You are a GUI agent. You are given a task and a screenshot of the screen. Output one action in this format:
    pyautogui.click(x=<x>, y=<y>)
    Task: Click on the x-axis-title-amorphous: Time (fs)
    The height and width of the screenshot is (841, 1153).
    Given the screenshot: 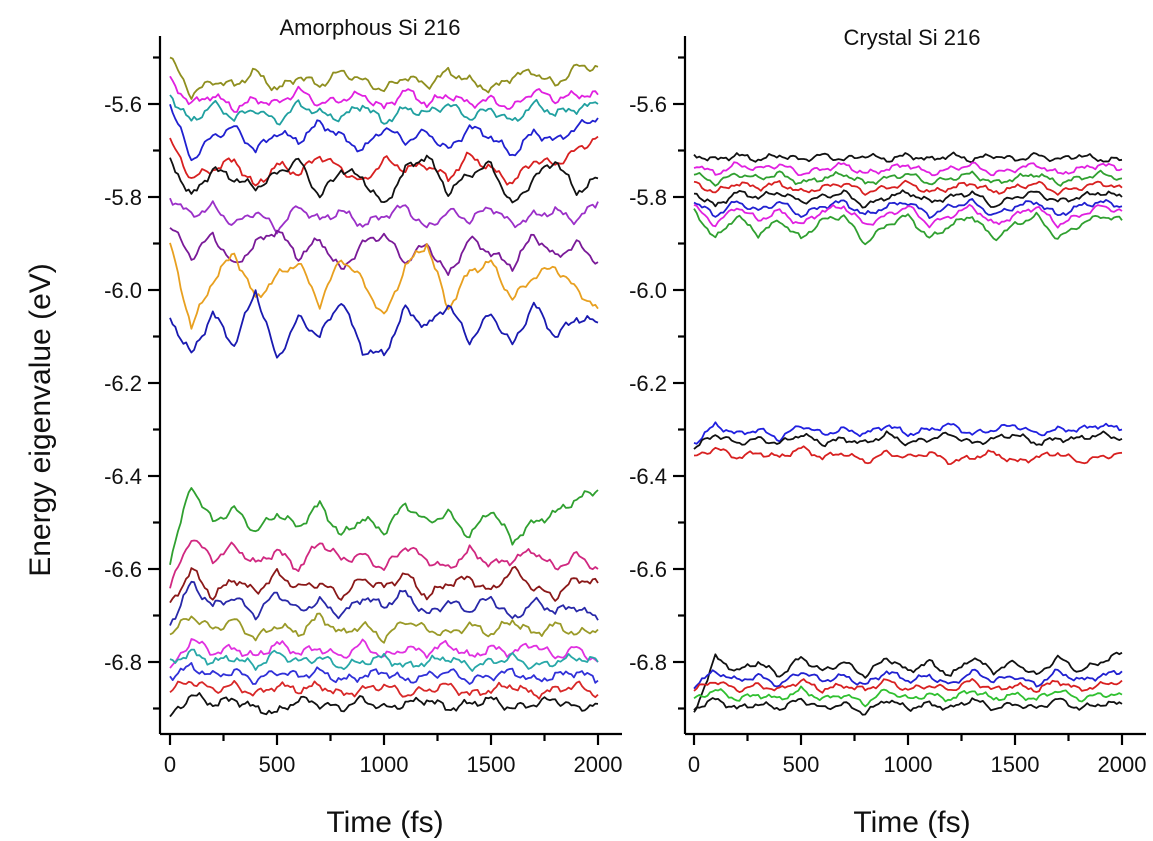 What is the action you would take?
    pyautogui.click(x=384, y=822)
    